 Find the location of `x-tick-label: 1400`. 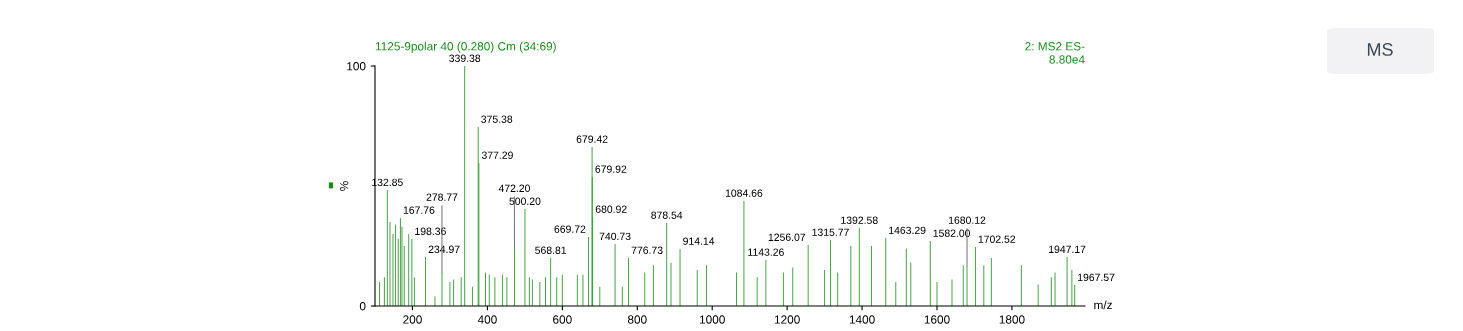

x-tick-label: 1400 is located at coordinates (862, 319).